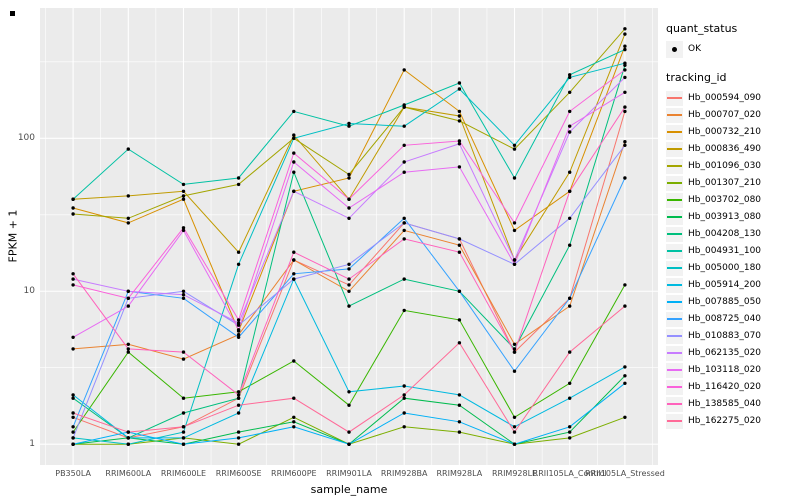 The height and width of the screenshot is (500, 800). I want to click on legend-item: Hb_005914_200, so click(732, 285).